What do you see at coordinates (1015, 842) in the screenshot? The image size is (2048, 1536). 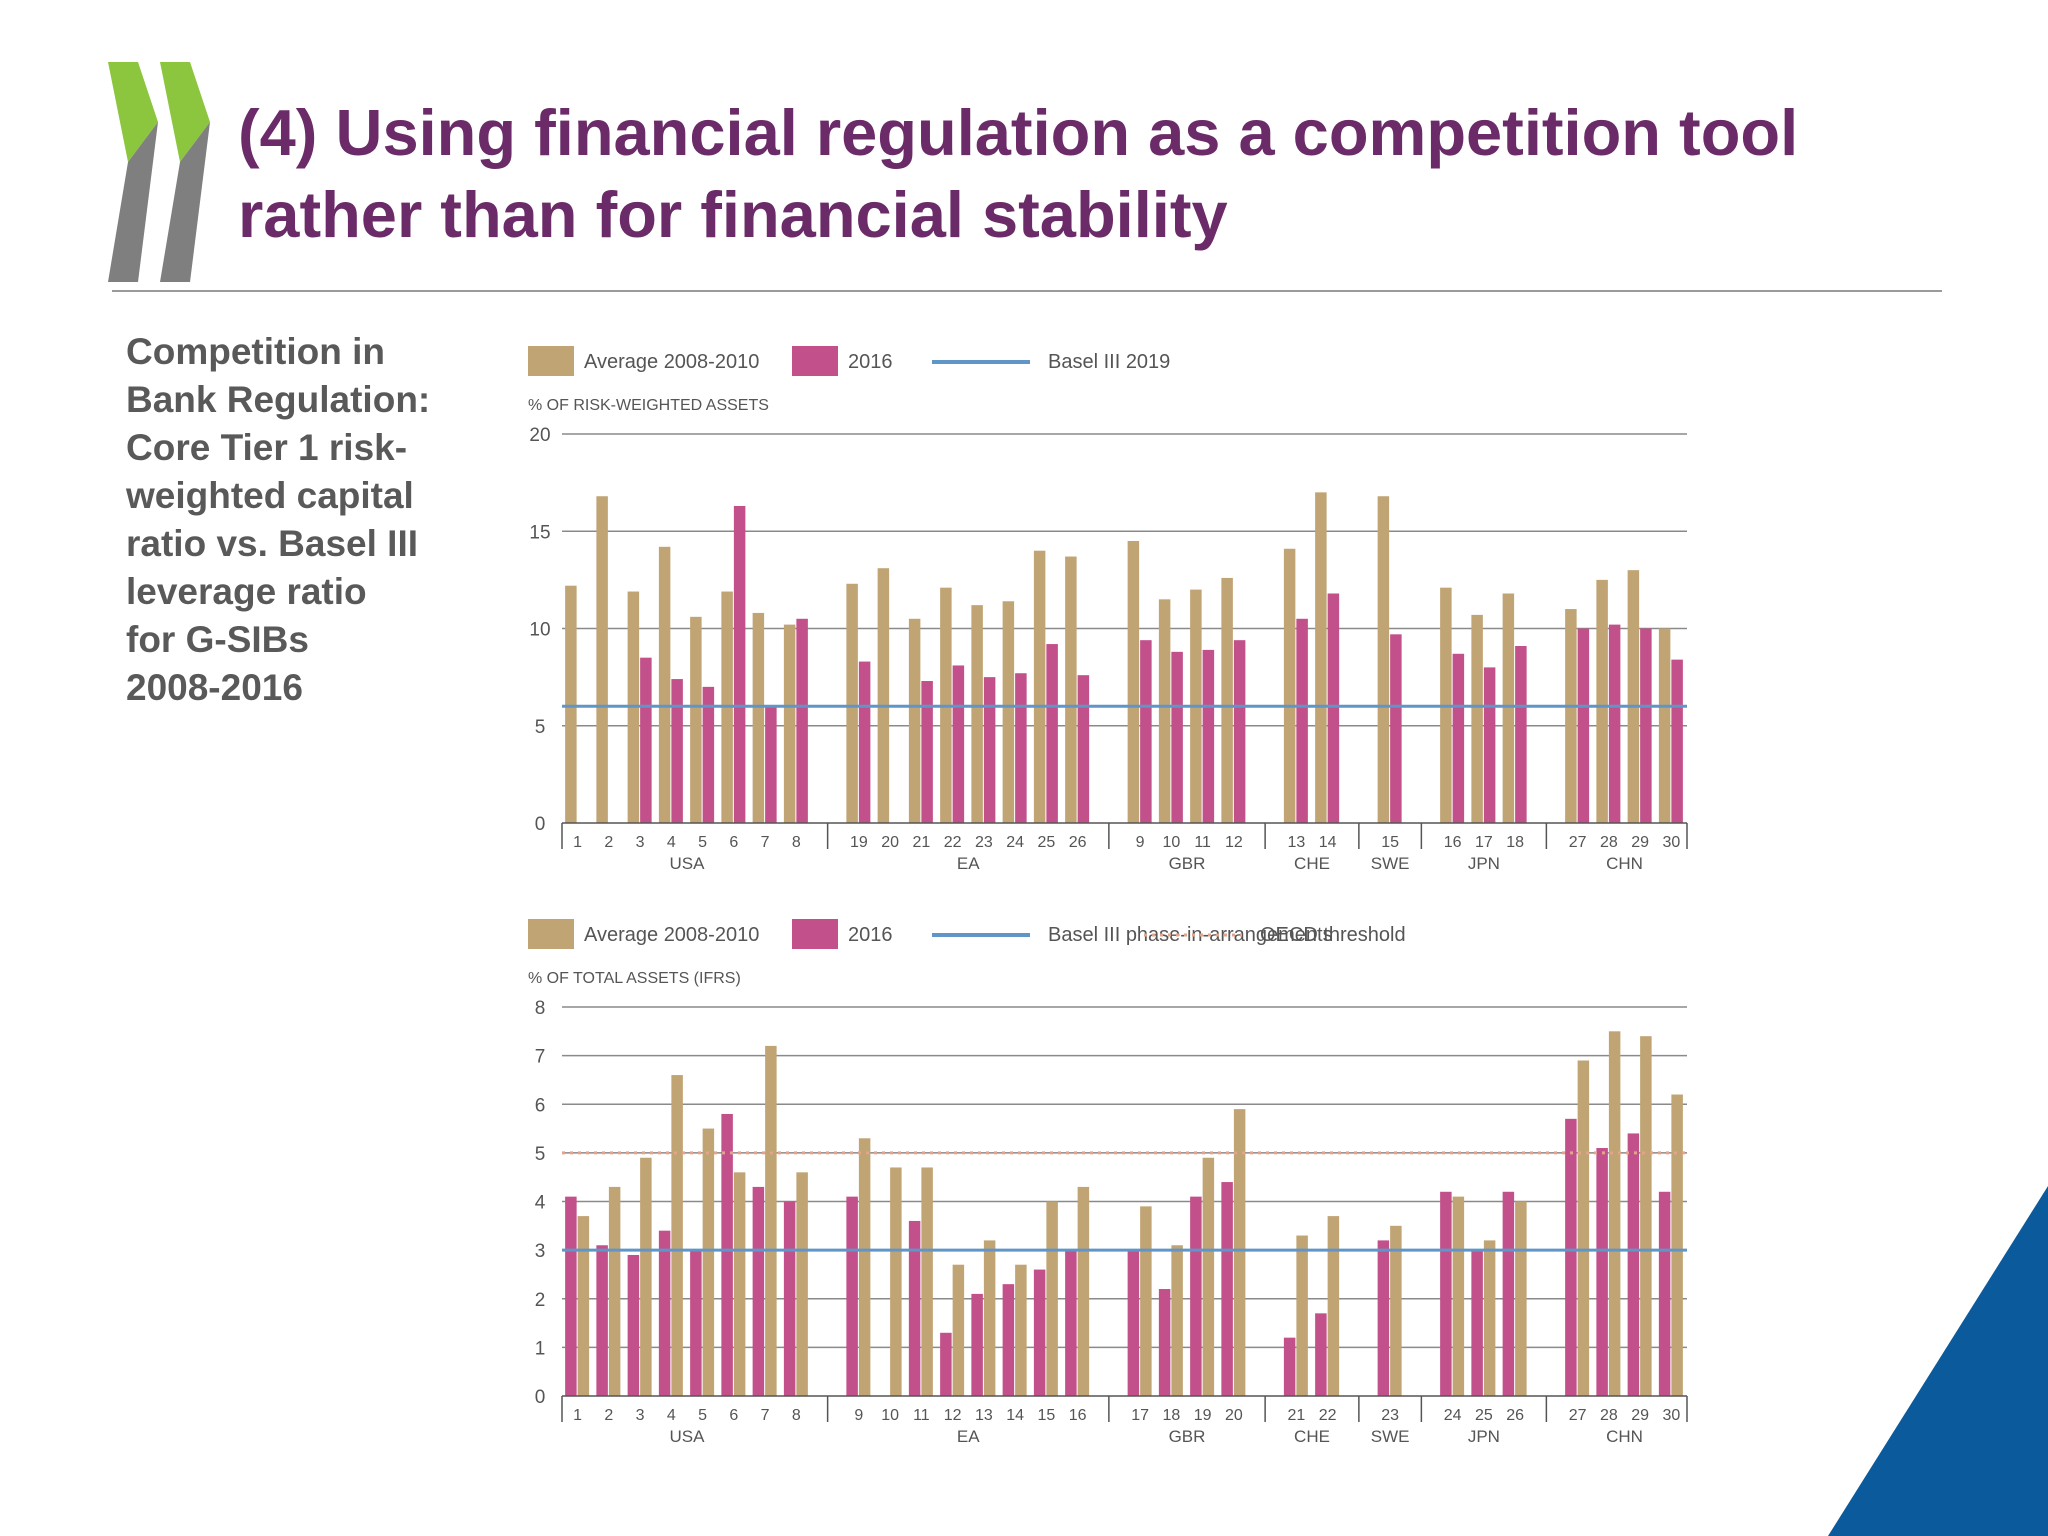 I see `x-tick-label: 24` at bounding box center [1015, 842].